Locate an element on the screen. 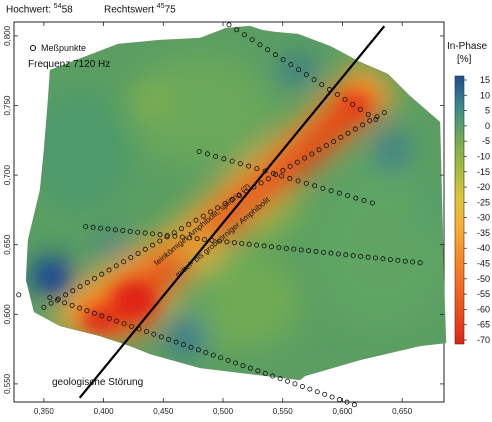 The image size is (492, 422). rechtswert-value: 75 is located at coordinates (170, 10).